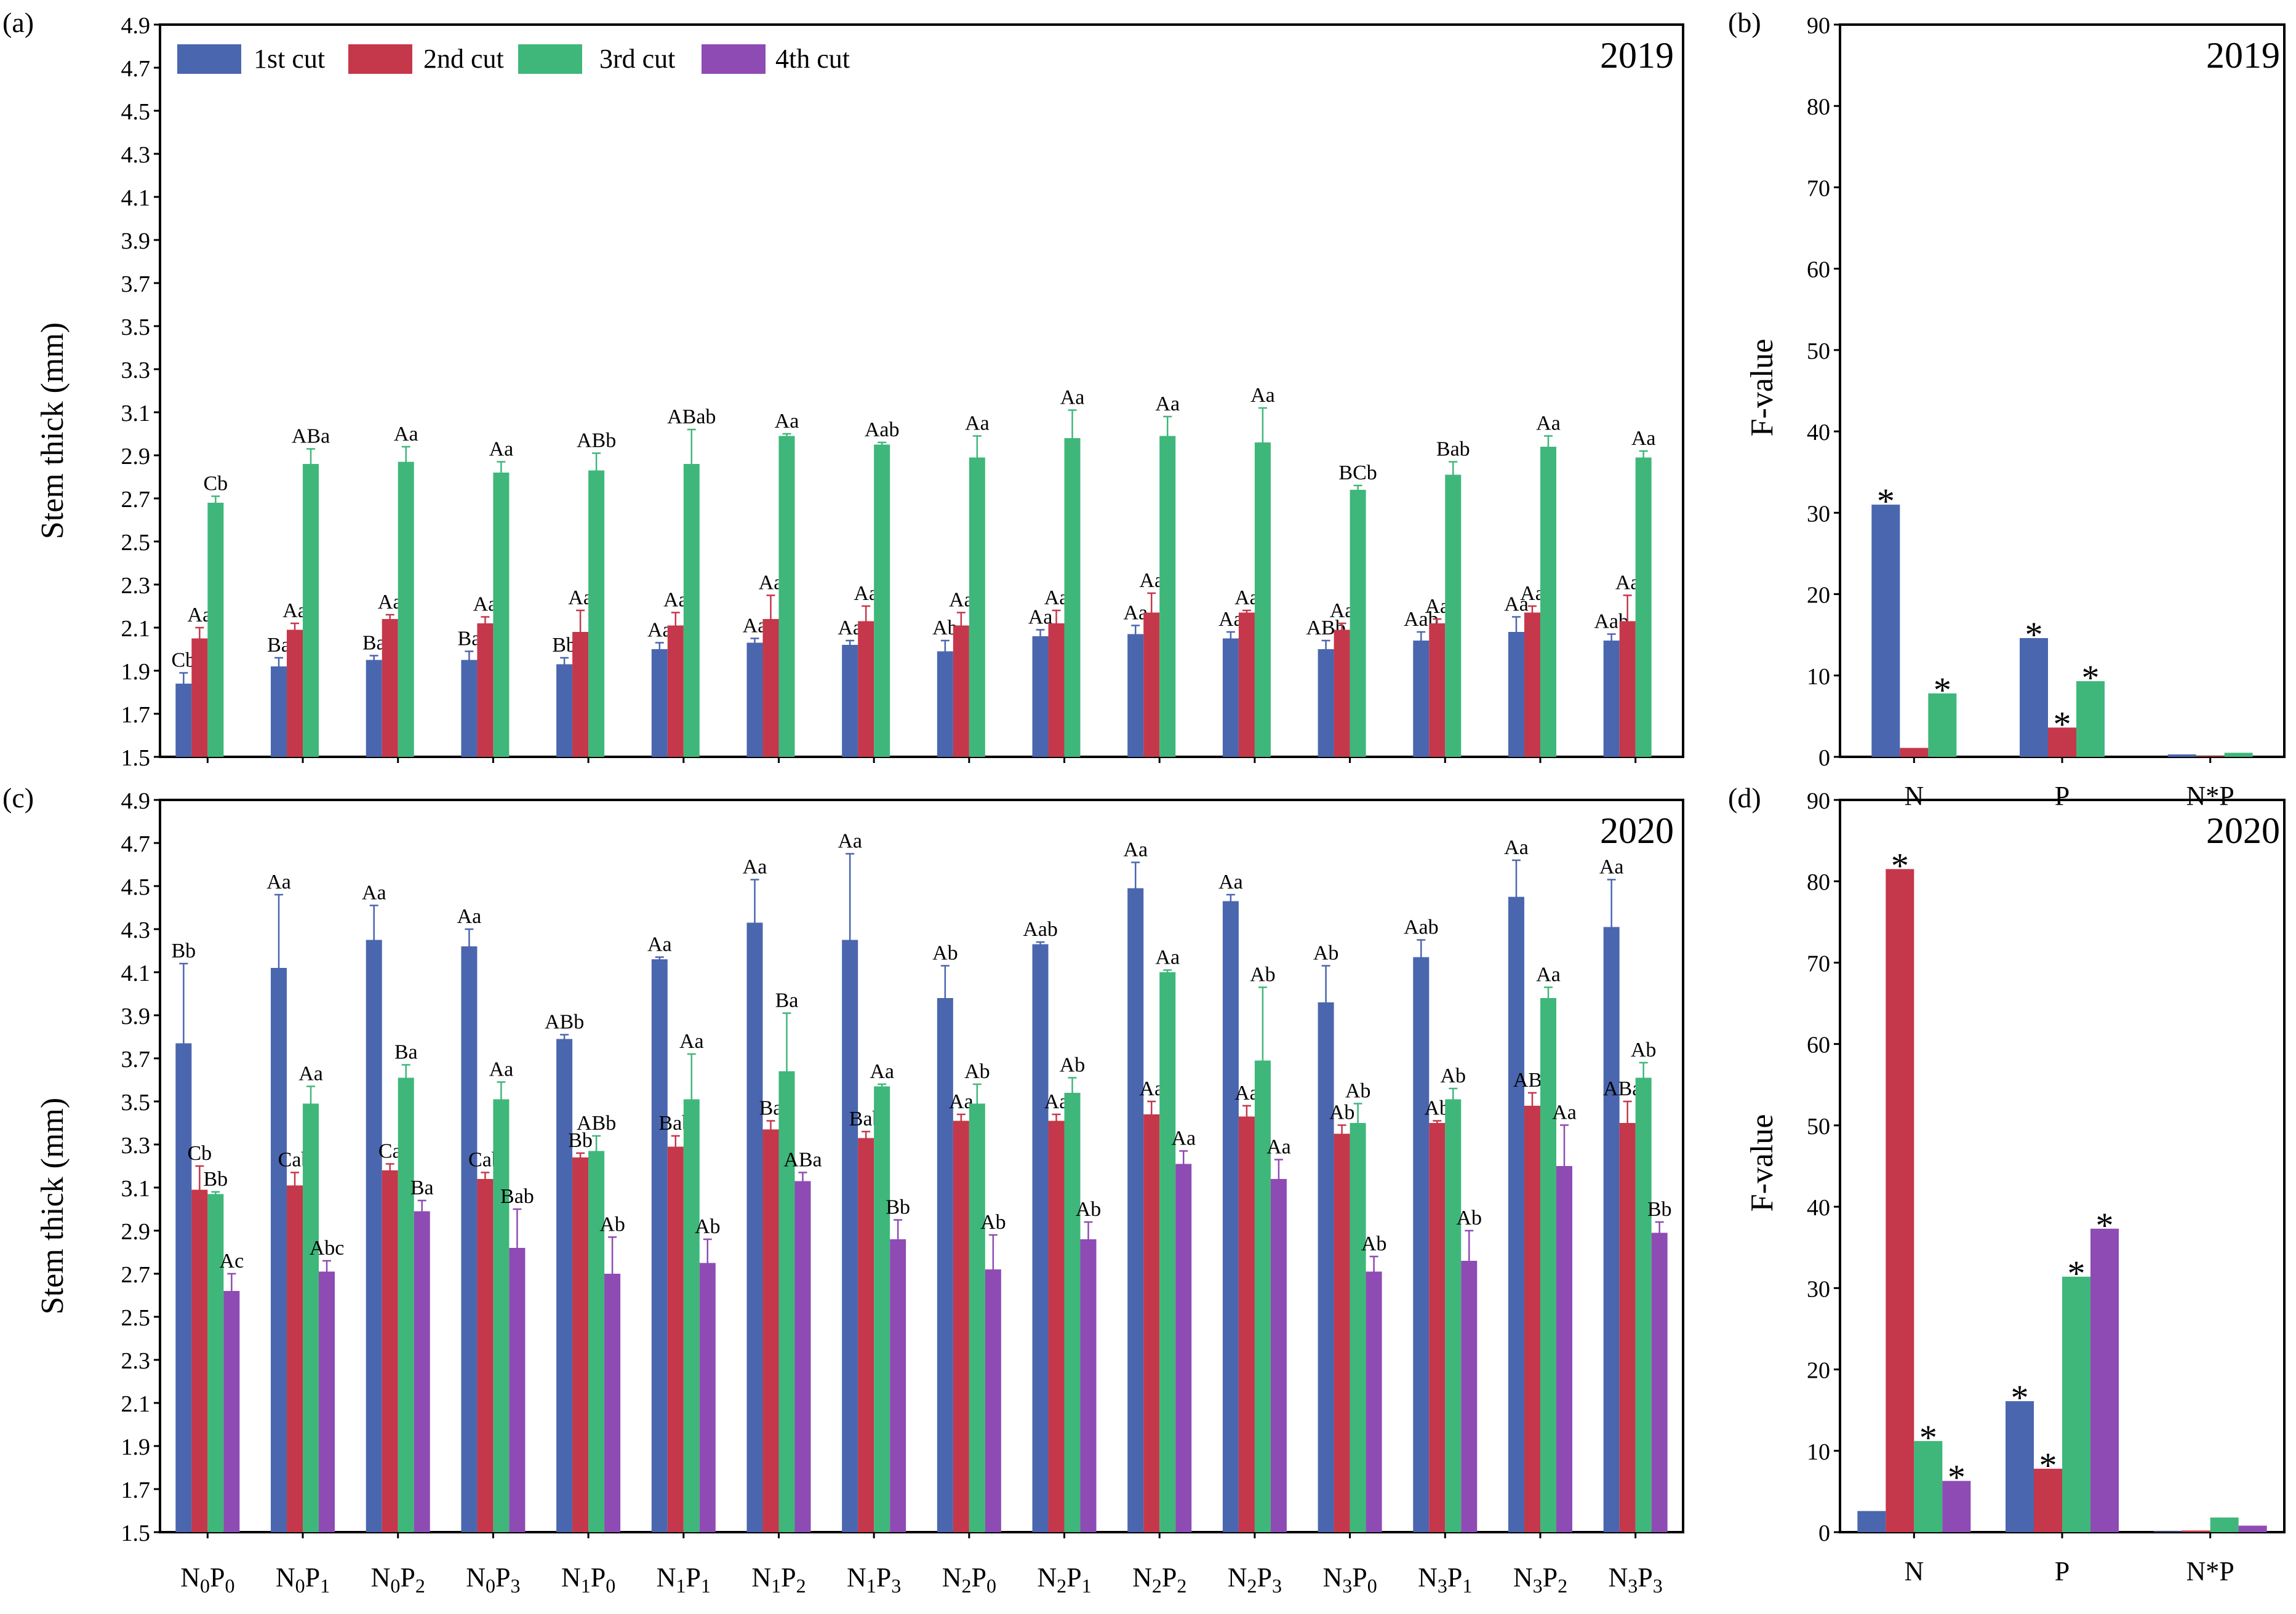 This screenshot has width=2296, height=1614. I want to click on y-tick-label: 3.1, so click(136, 413).